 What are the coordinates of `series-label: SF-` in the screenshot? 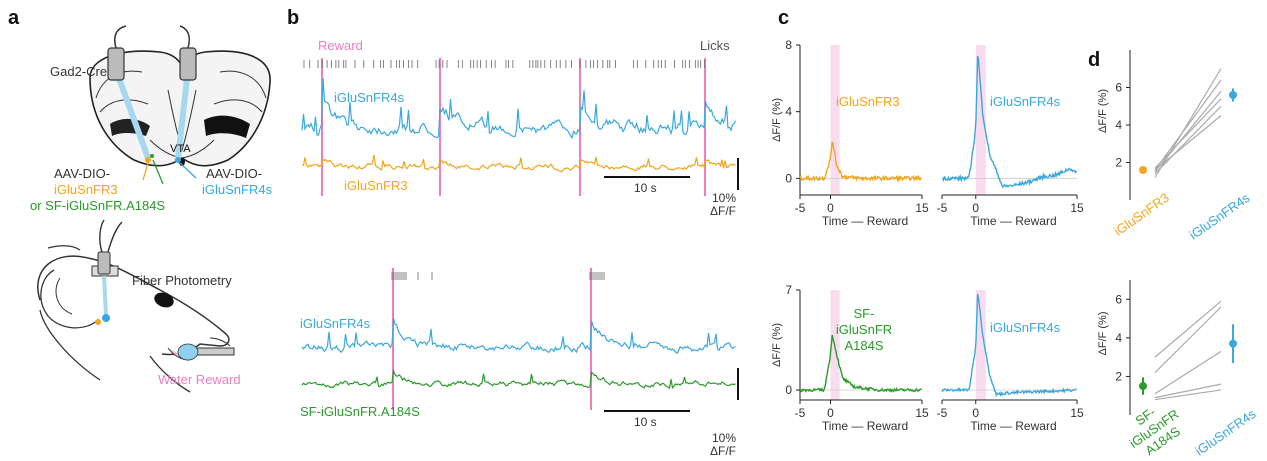 It's located at (864, 313).